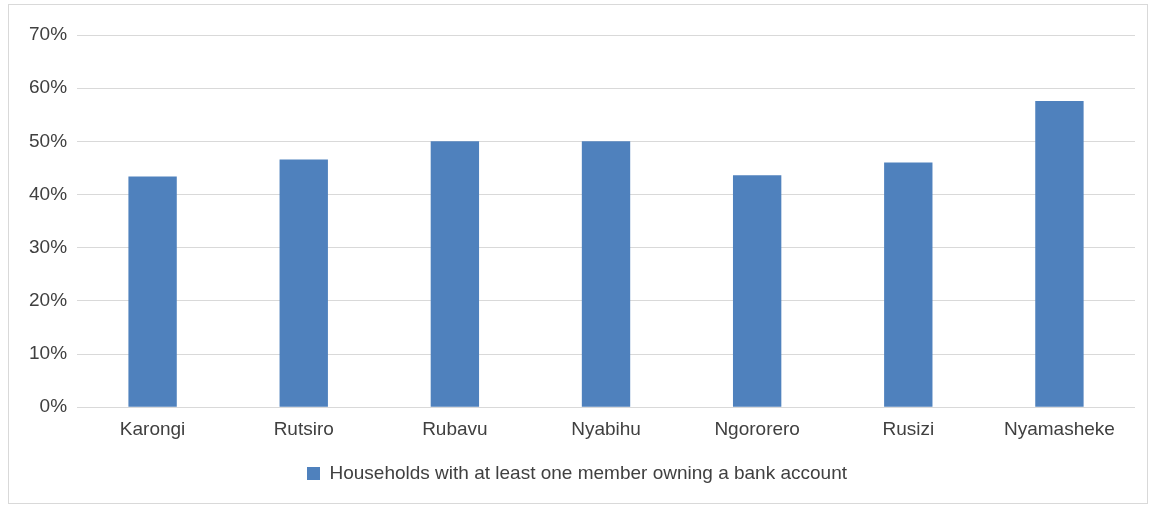 The image size is (1151, 508). I want to click on x-tick-label: Nyabihu, so click(606, 428).